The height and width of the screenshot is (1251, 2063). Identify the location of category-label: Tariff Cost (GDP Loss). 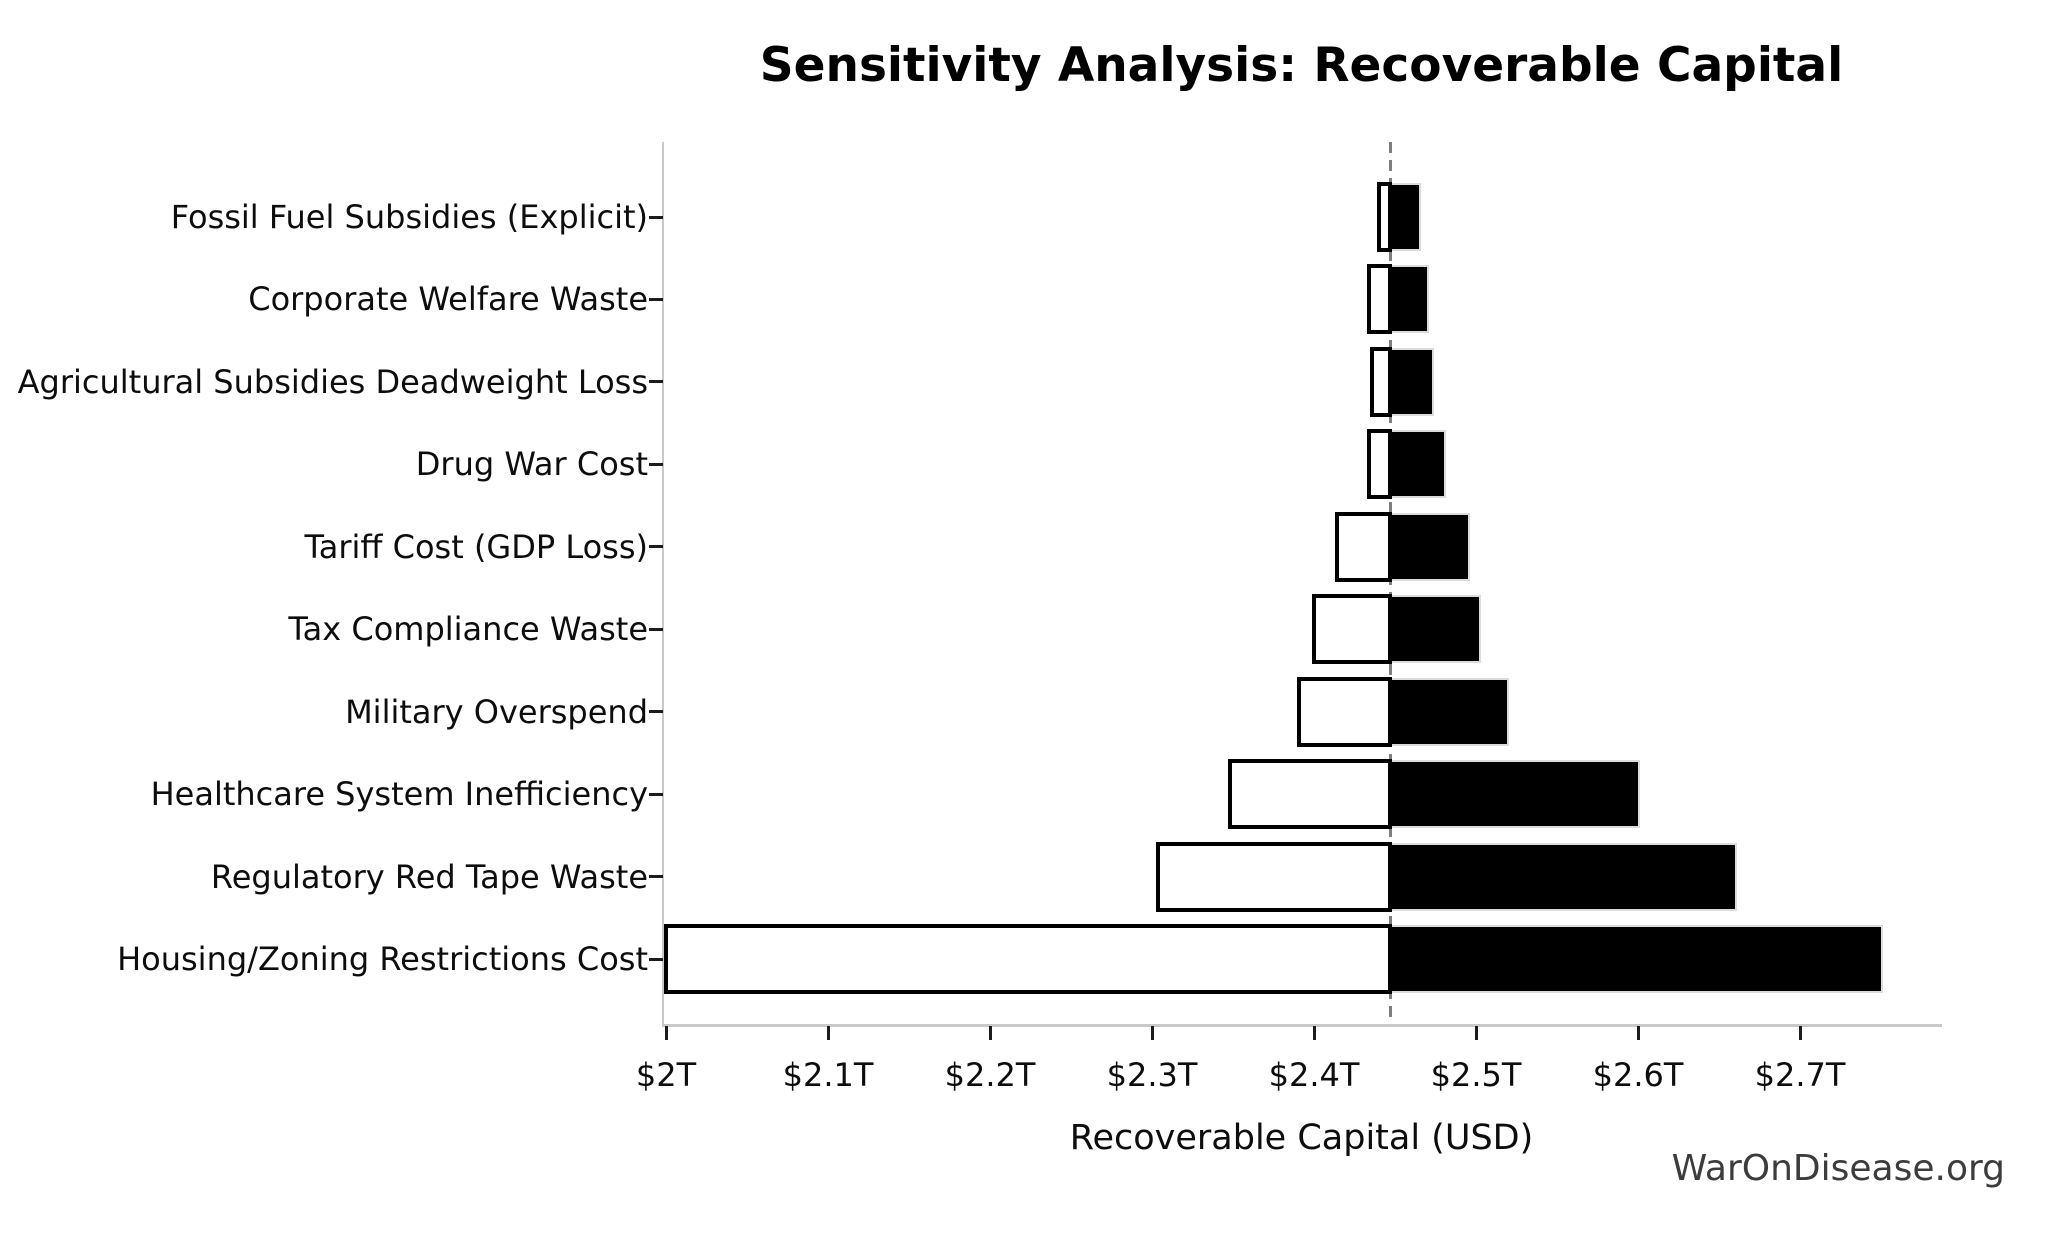
(476, 546).